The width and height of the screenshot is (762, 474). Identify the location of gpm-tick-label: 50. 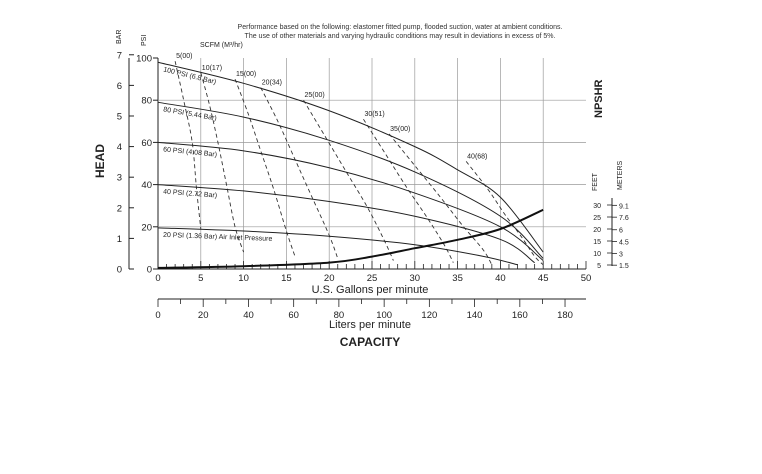
(586, 278).